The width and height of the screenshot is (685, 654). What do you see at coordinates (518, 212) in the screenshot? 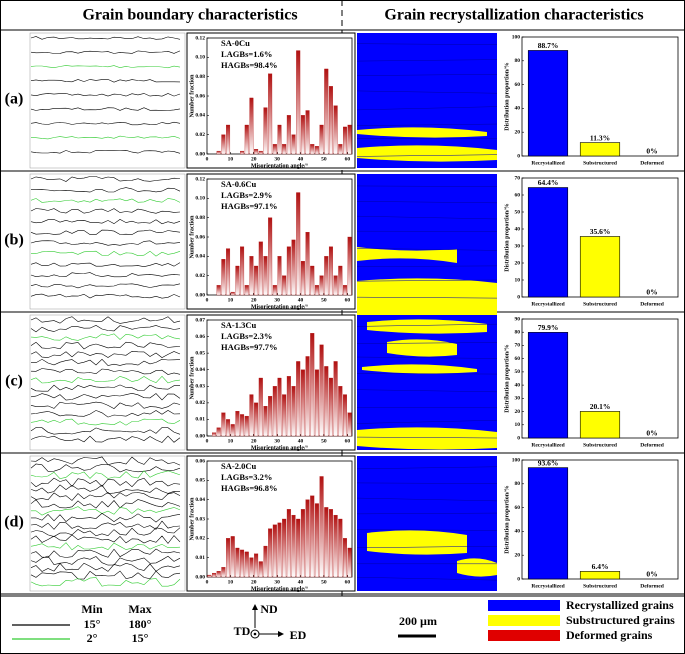
I see `y-tick-label: 50` at bounding box center [518, 212].